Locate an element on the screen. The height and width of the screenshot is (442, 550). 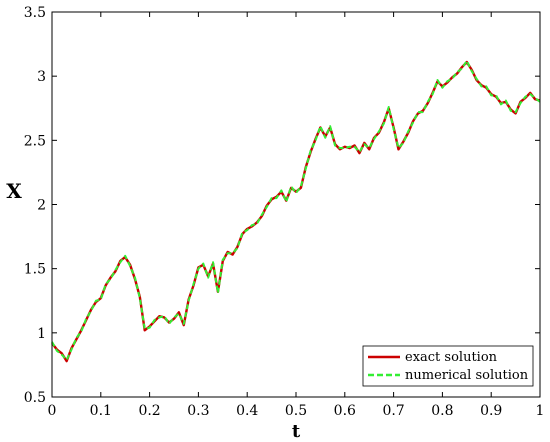
x-tick-label: 0.2 is located at coordinates (149, 411).